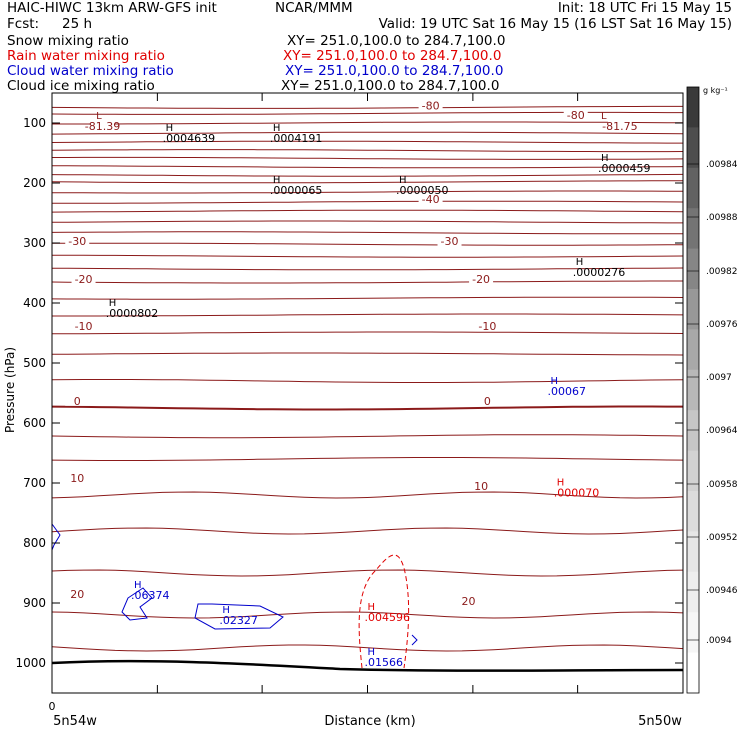 This screenshot has width=740, height=740. What do you see at coordinates (660, 721) in the screenshot?
I see `x-endpoint-right: 5n50w` at bounding box center [660, 721].